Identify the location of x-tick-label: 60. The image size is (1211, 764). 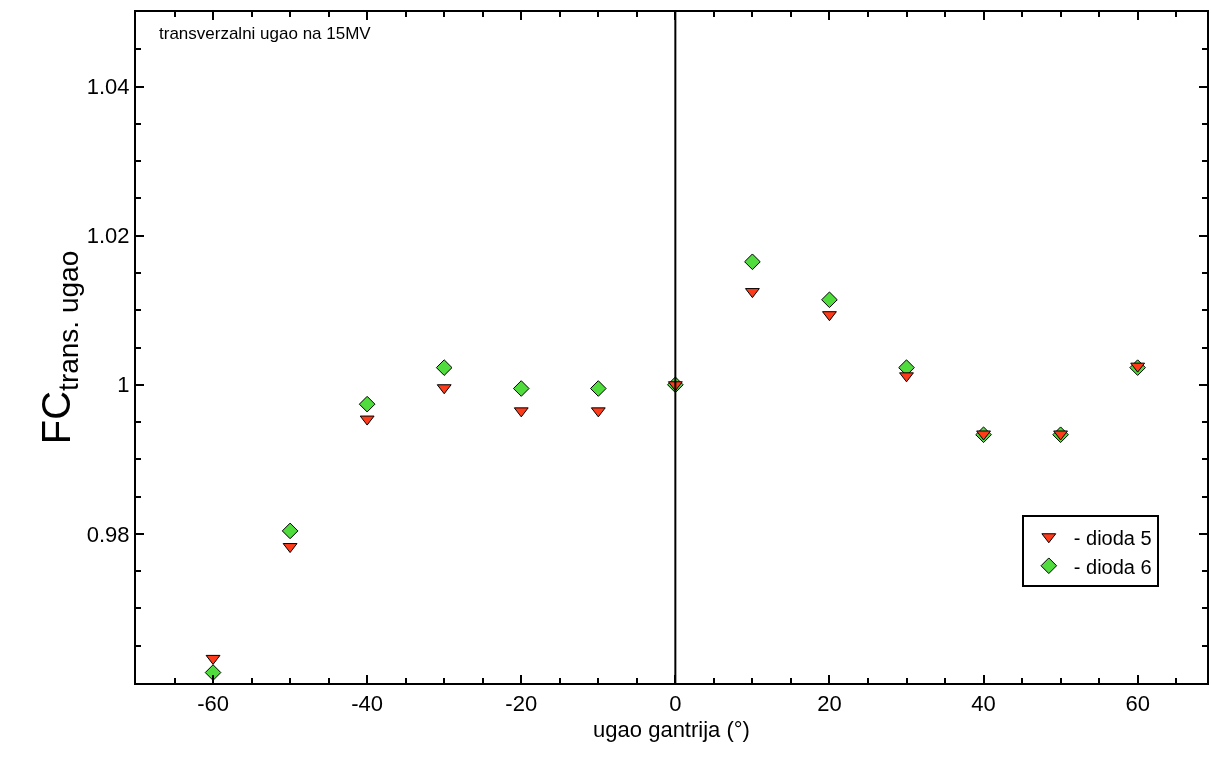
(1137, 704).